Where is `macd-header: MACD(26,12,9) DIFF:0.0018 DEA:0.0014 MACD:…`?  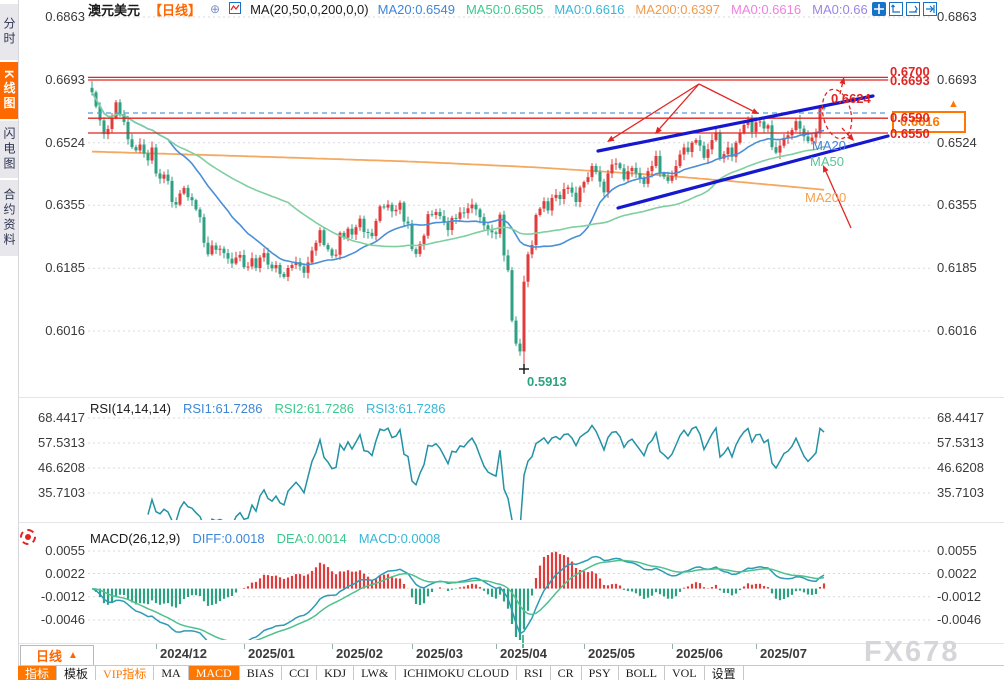
macd-header: MACD(26,12,9) DIFF:0.0018 DEA:0.0014 MACD:… is located at coordinates (265, 538).